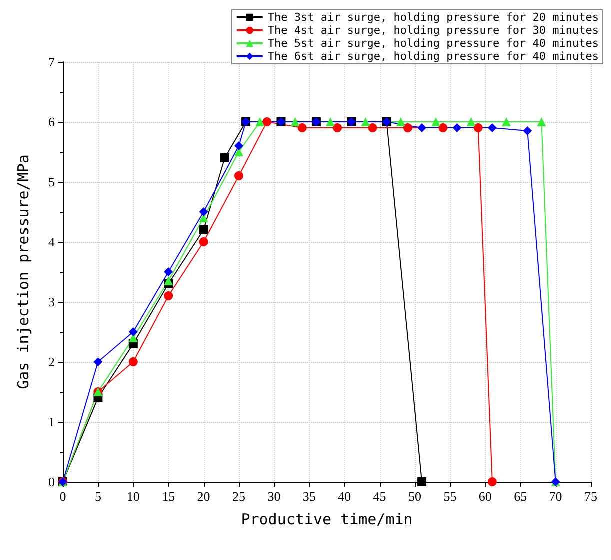 The width and height of the screenshot is (611, 560). I want to click on x-tick-label: 5, so click(98, 496).